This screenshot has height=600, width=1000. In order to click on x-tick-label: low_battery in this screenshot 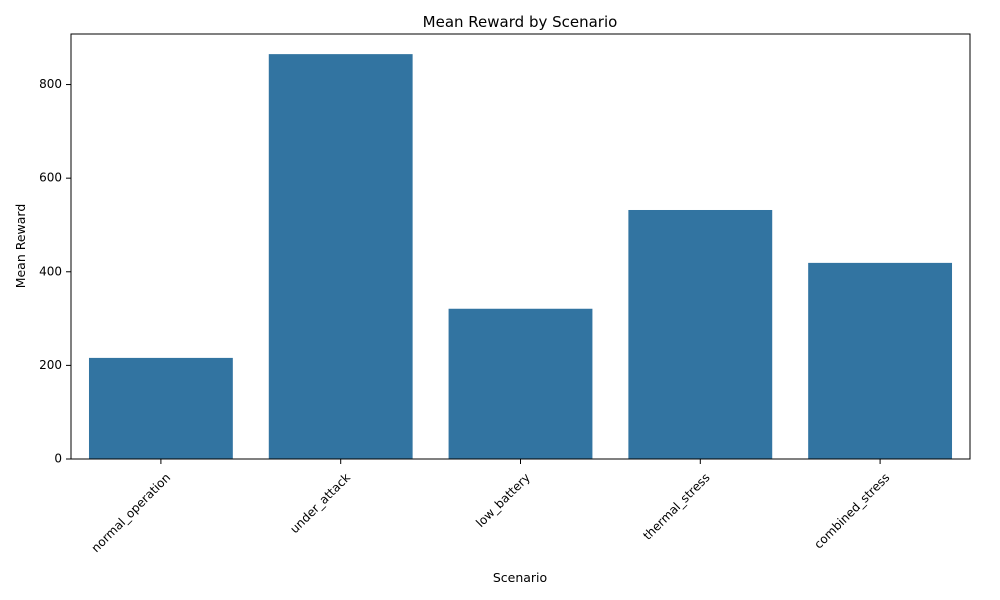, I will do `click(503, 500)`.